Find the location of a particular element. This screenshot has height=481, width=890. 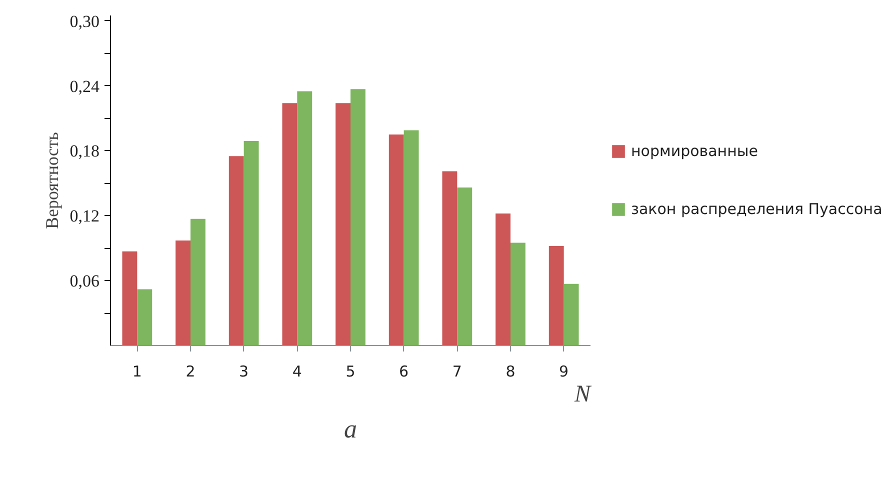

x-axis-title: N is located at coordinates (582, 395).